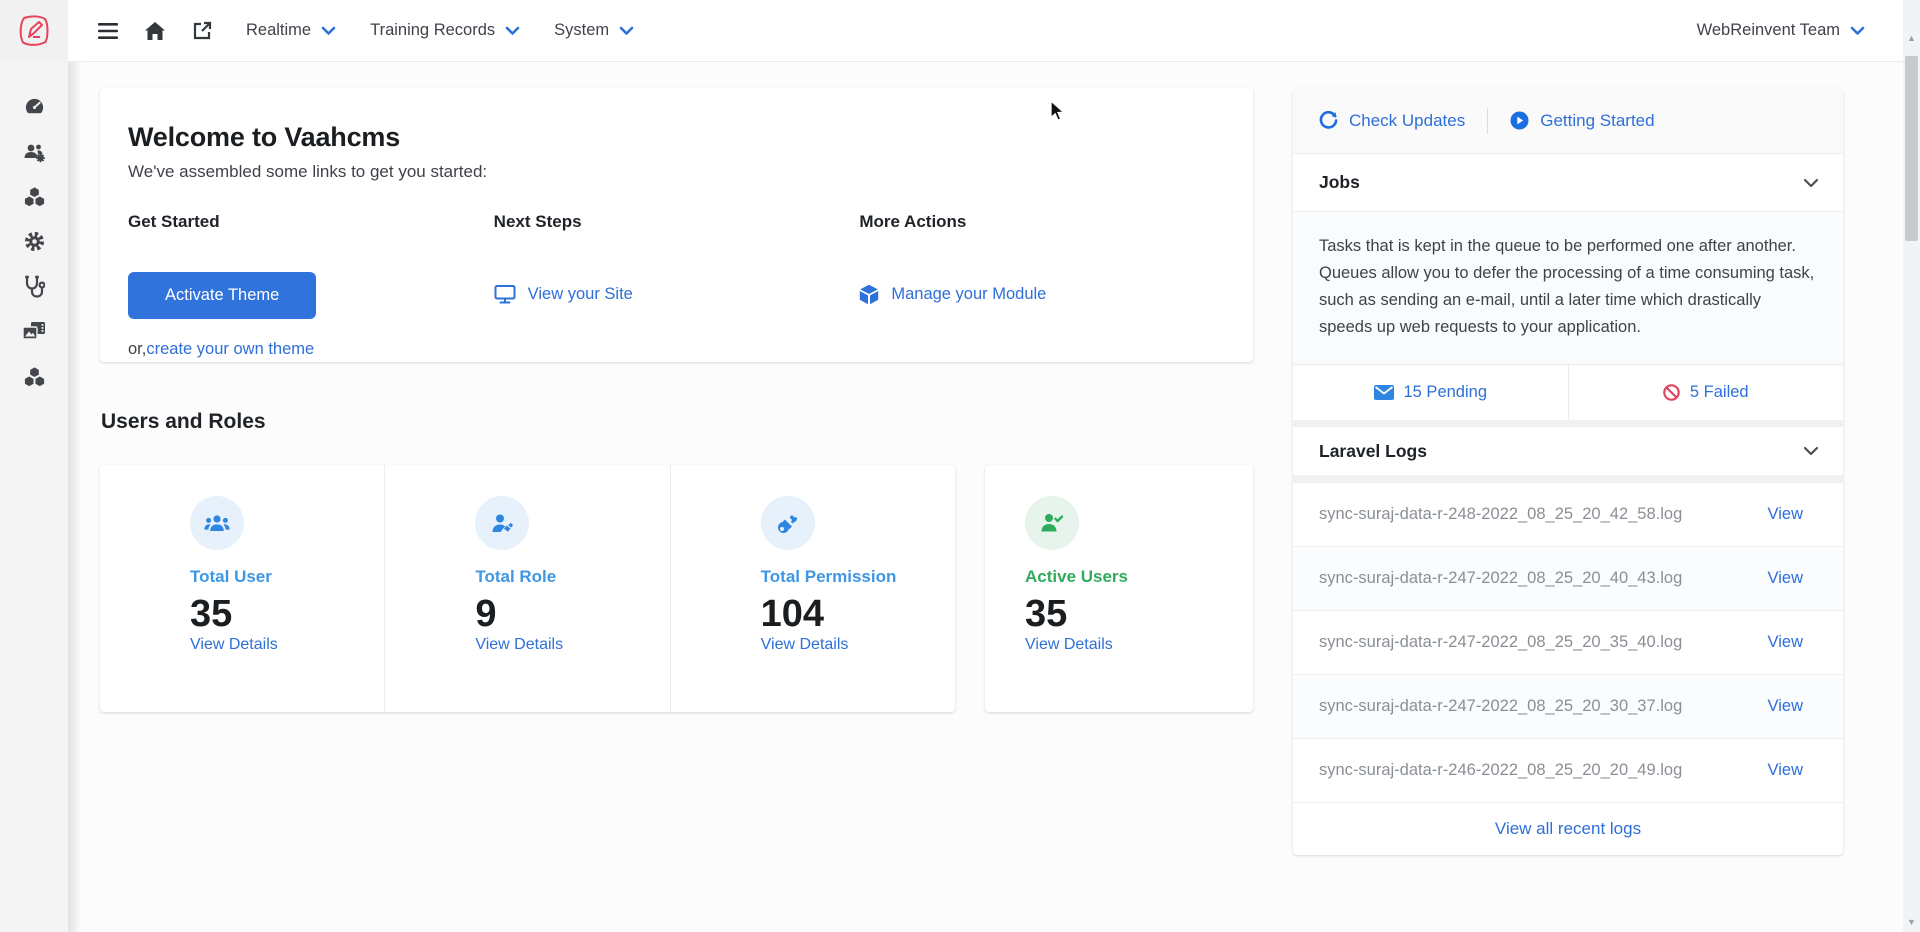 This screenshot has height=932, width=1920. What do you see at coordinates (1671, 392) in the screenshot?
I see `ban-icon` at bounding box center [1671, 392].